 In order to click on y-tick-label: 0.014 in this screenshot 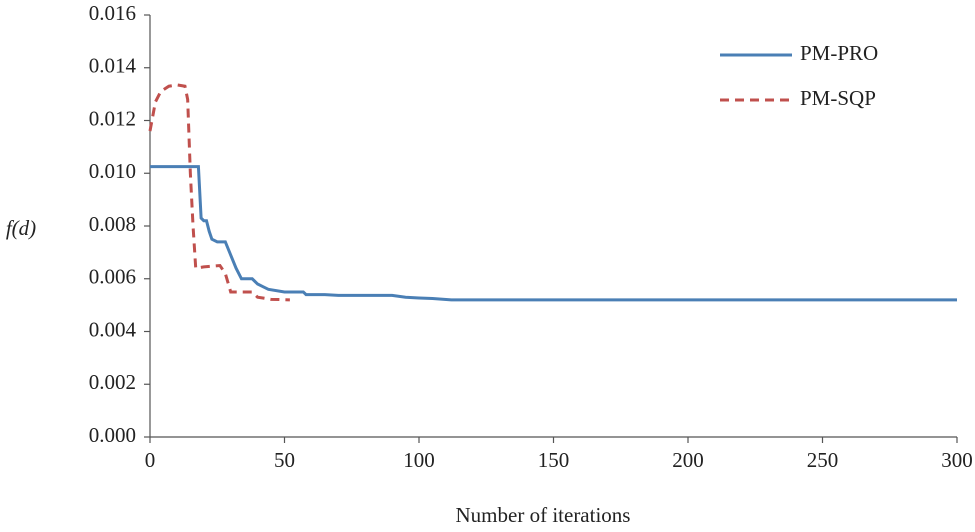, I will do `click(113, 66)`.